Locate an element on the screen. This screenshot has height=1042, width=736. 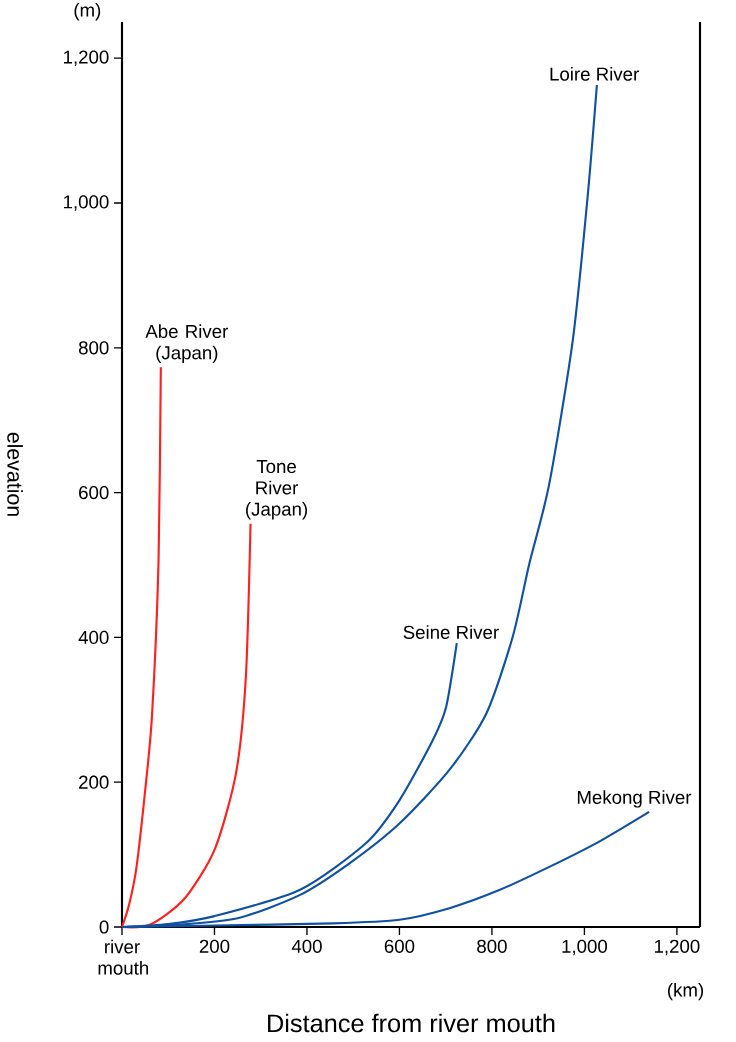
series-label: Loire River is located at coordinates (594, 74).